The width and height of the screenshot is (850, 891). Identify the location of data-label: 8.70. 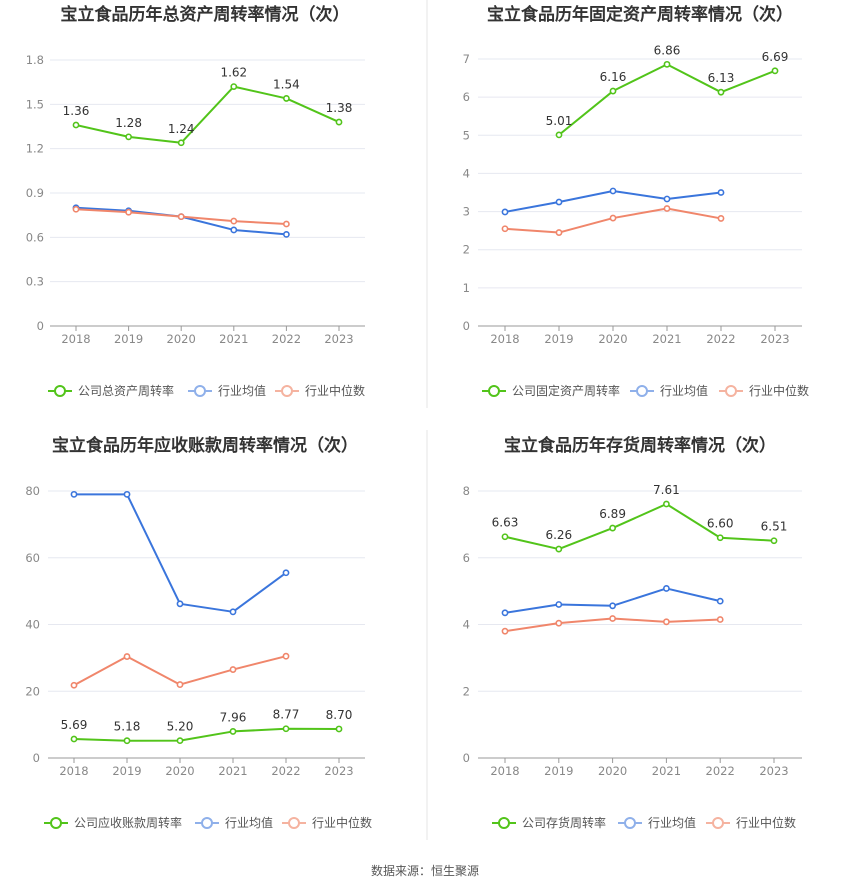
(339, 715).